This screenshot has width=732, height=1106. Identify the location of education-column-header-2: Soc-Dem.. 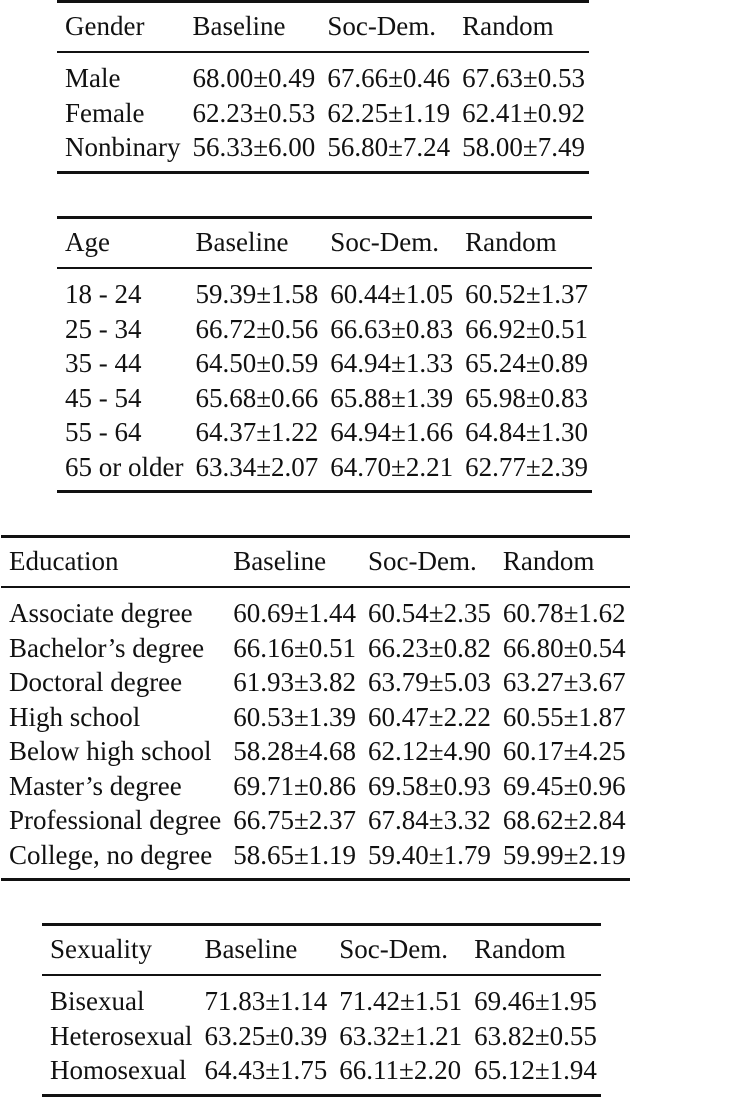
(422, 561).